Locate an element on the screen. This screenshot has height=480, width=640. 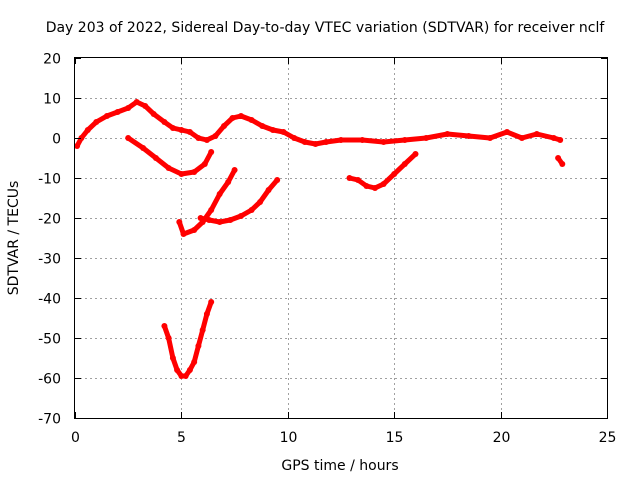
series-track-falling-short is located at coordinates (560, 161).